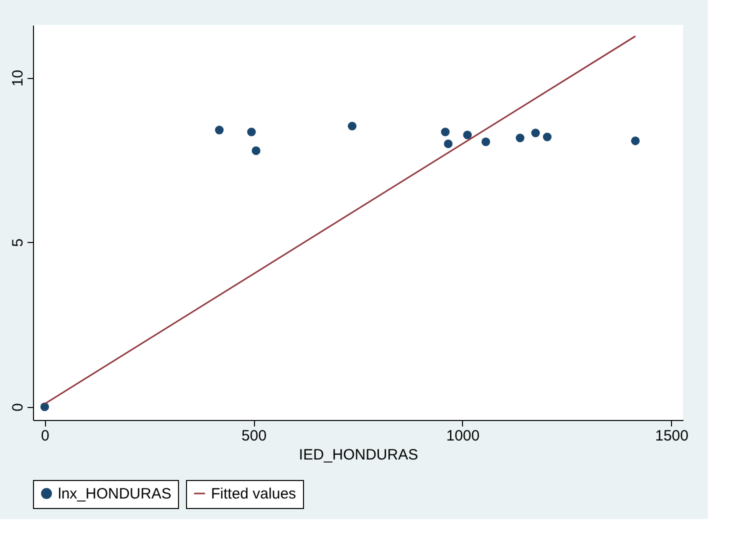 Image resolution: width=743 pixels, height=542 pixels. I want to click on y-tick-label: 10, so click(18, 78).